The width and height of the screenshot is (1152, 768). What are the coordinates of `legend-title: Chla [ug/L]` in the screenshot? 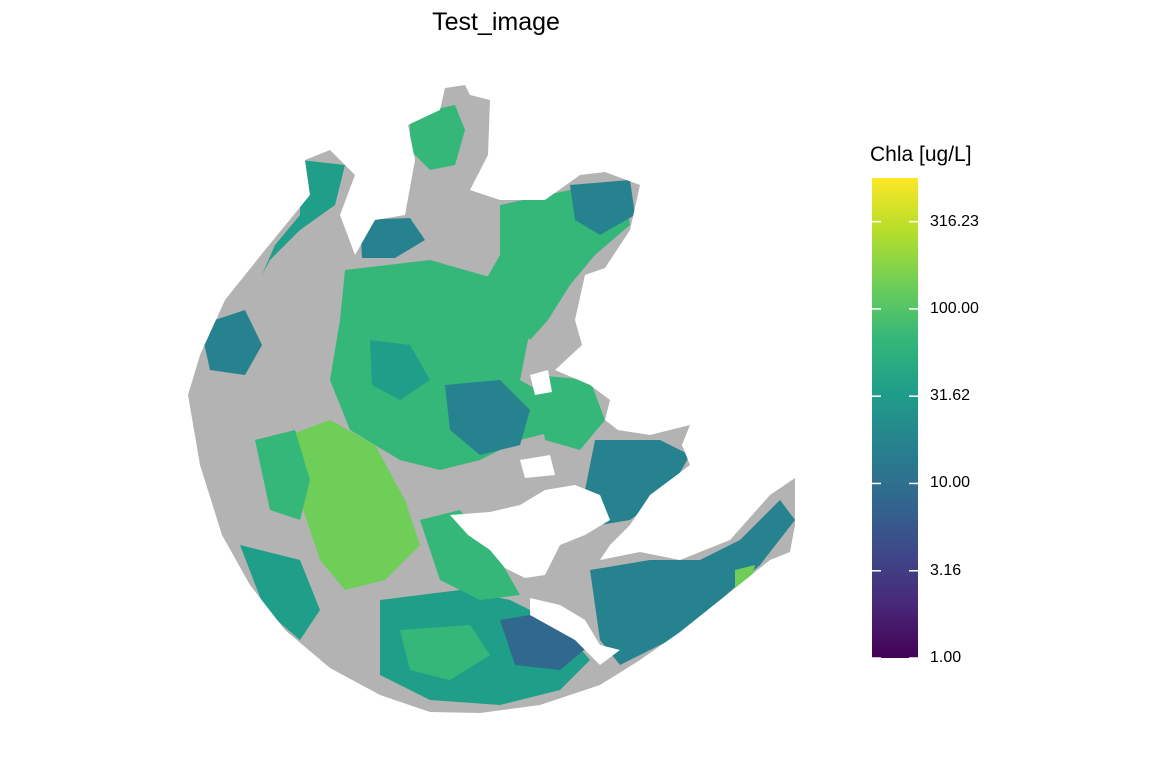 It's located at (921, 154).